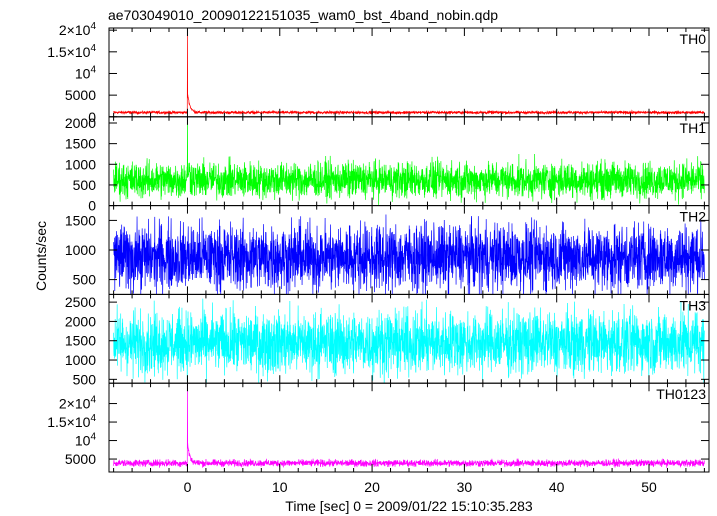 Image resolution: width=717 pixels, height=516 pixels. I want to click on y-axis-label: Counts/sec, so click(41, 256).